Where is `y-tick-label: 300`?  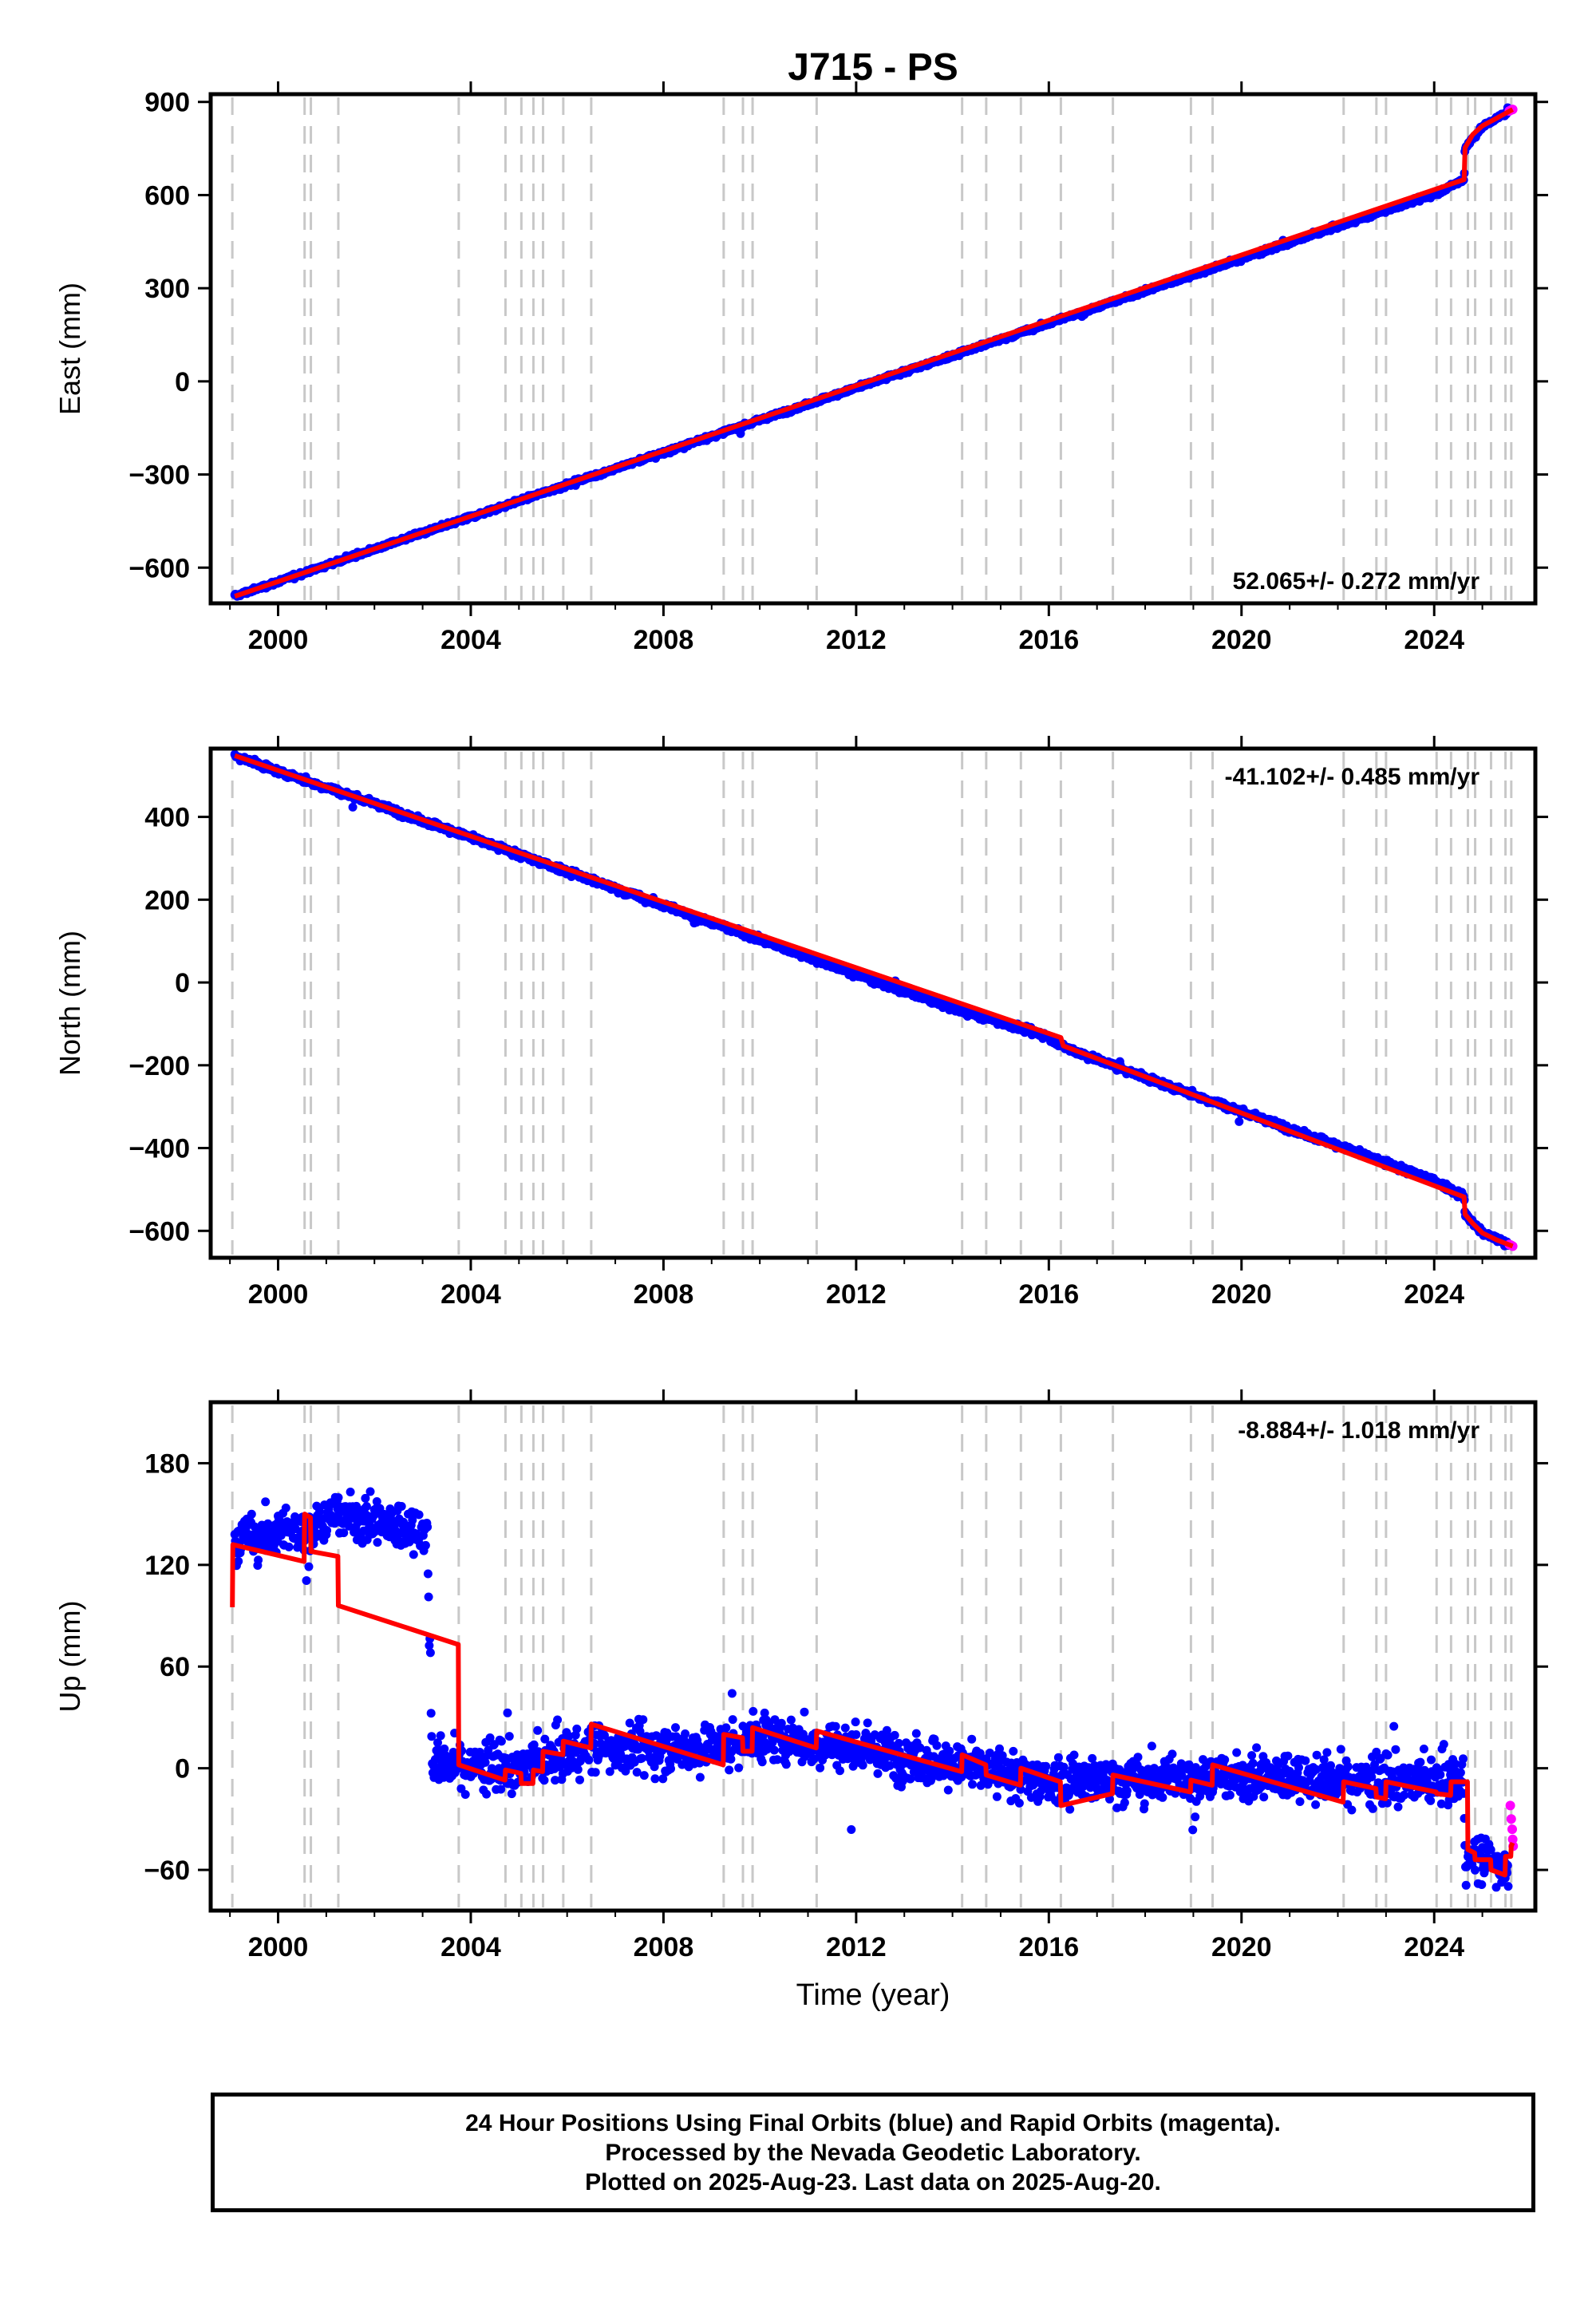
y-tick-label: 300 is located at coordinates (167, 289).